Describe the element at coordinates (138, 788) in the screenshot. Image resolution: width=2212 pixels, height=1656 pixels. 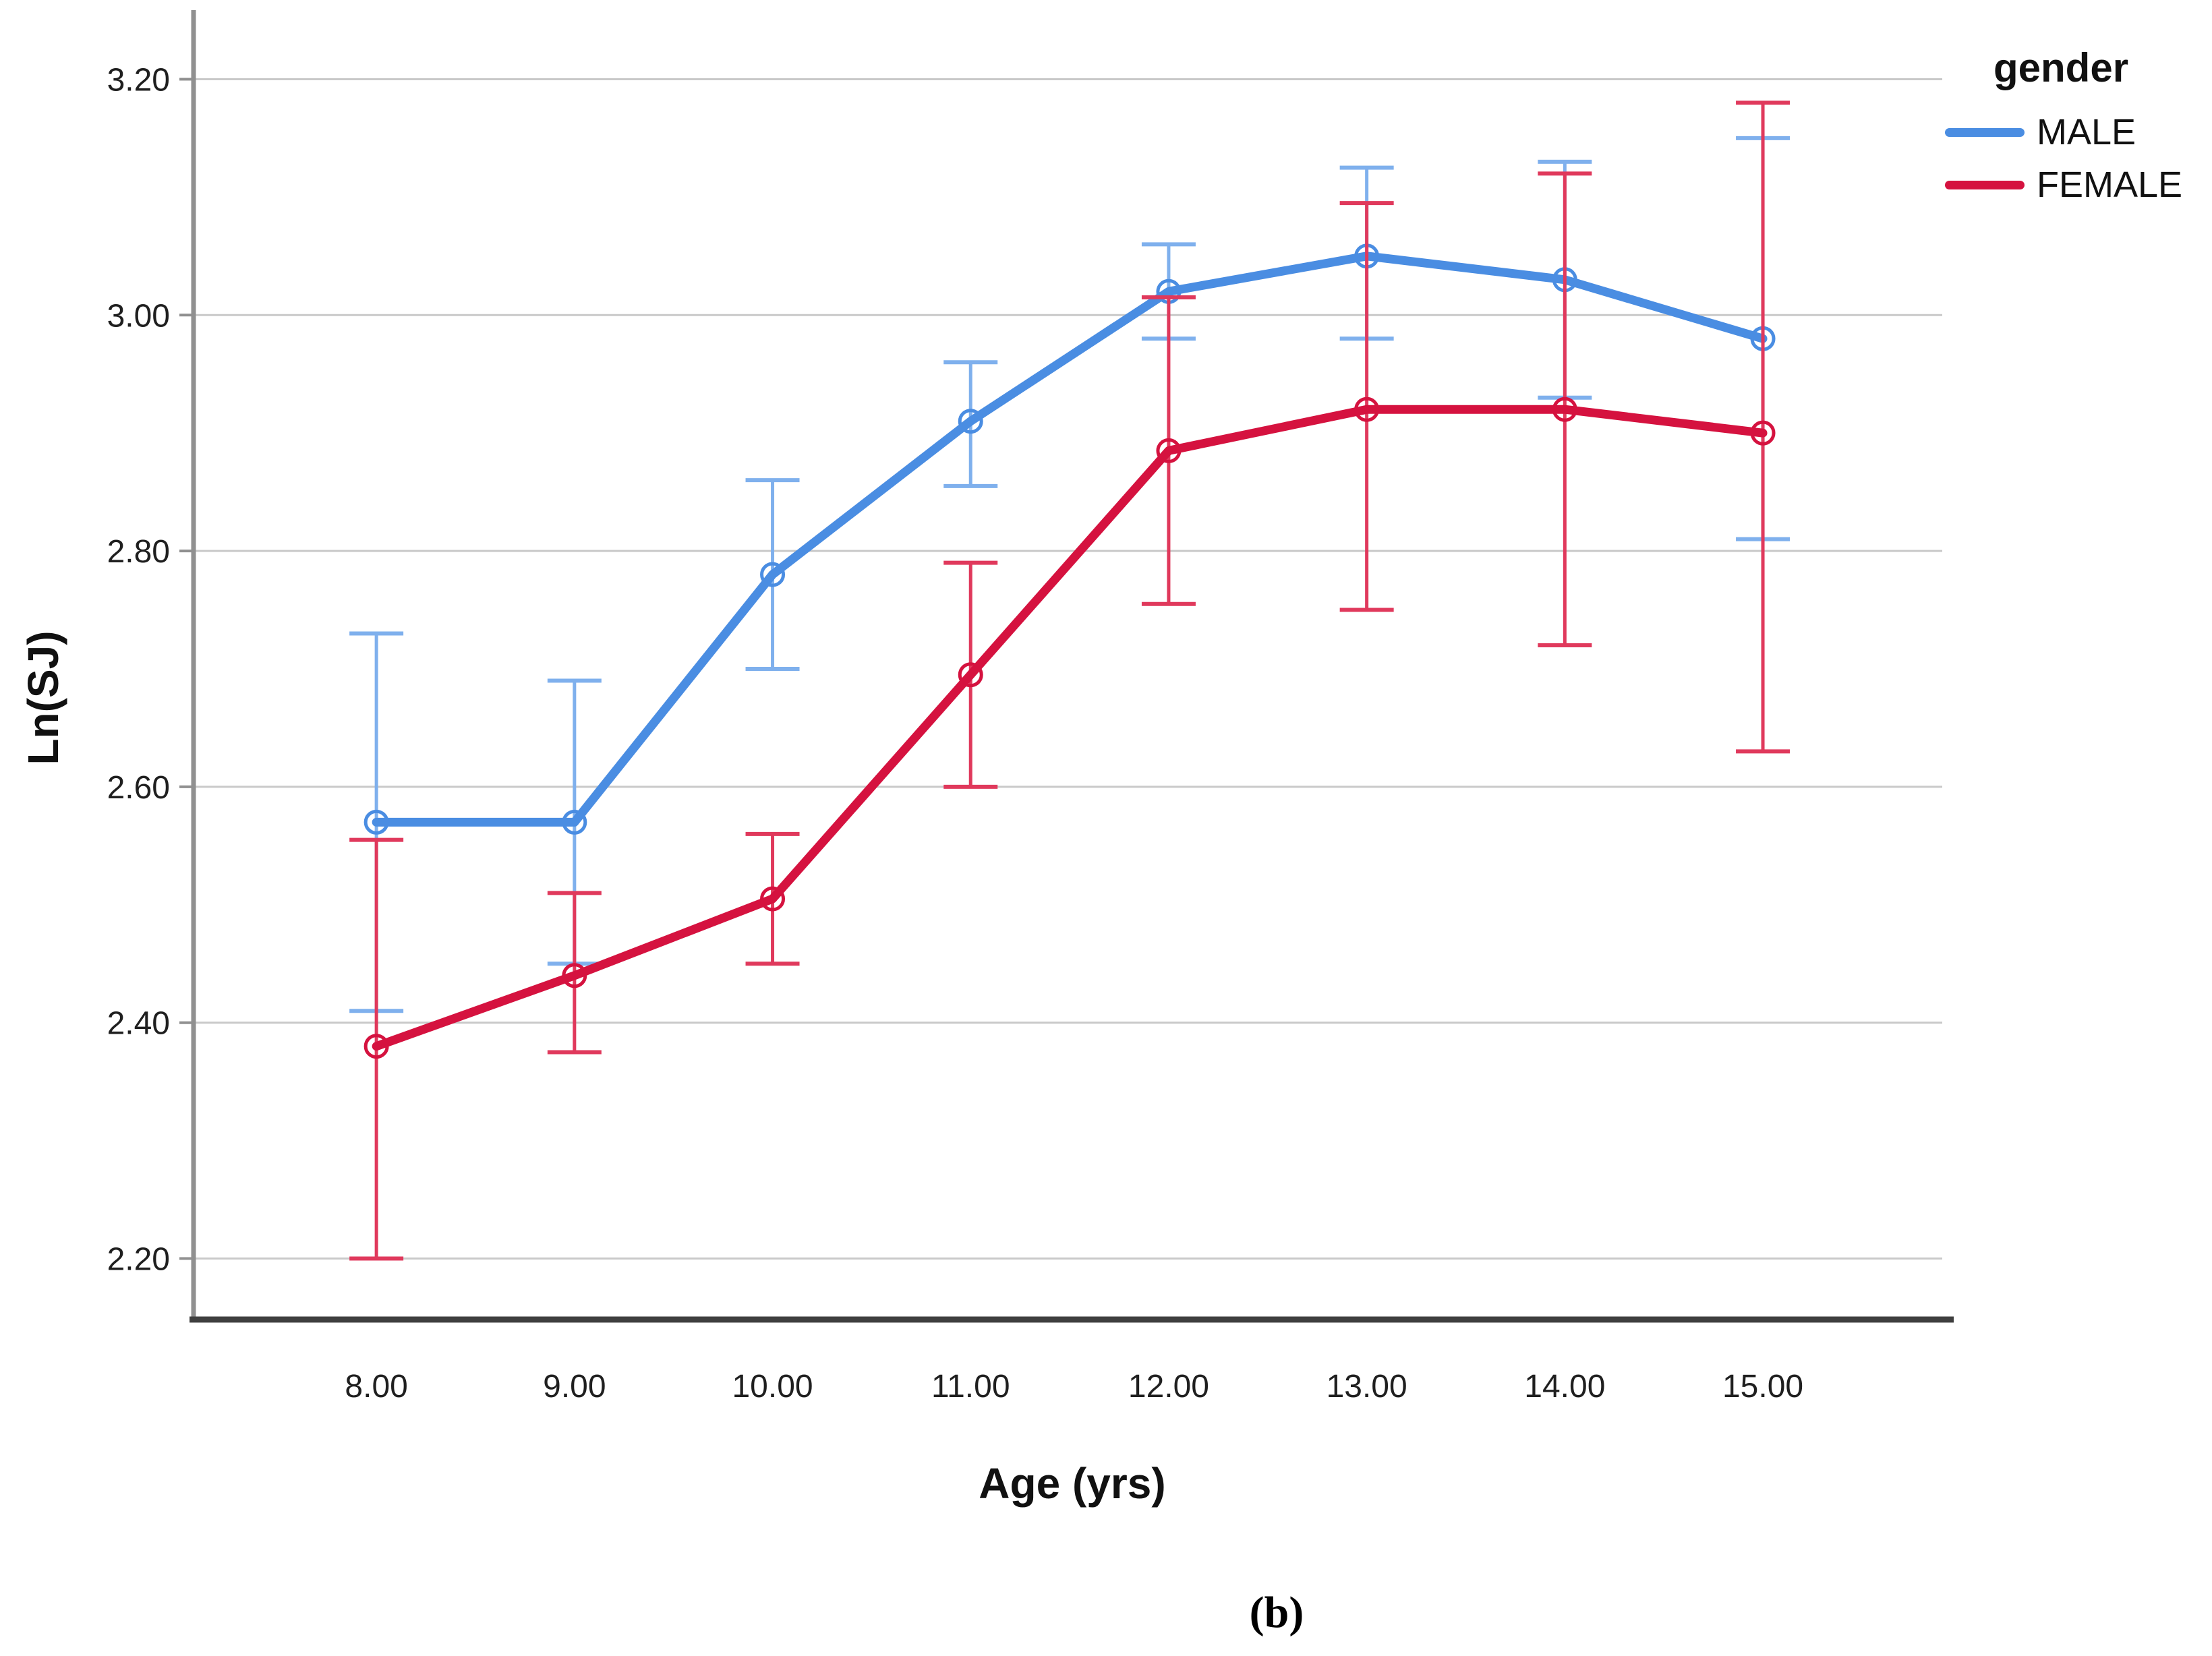
I see `y-tick-label: 2.60` at that location.